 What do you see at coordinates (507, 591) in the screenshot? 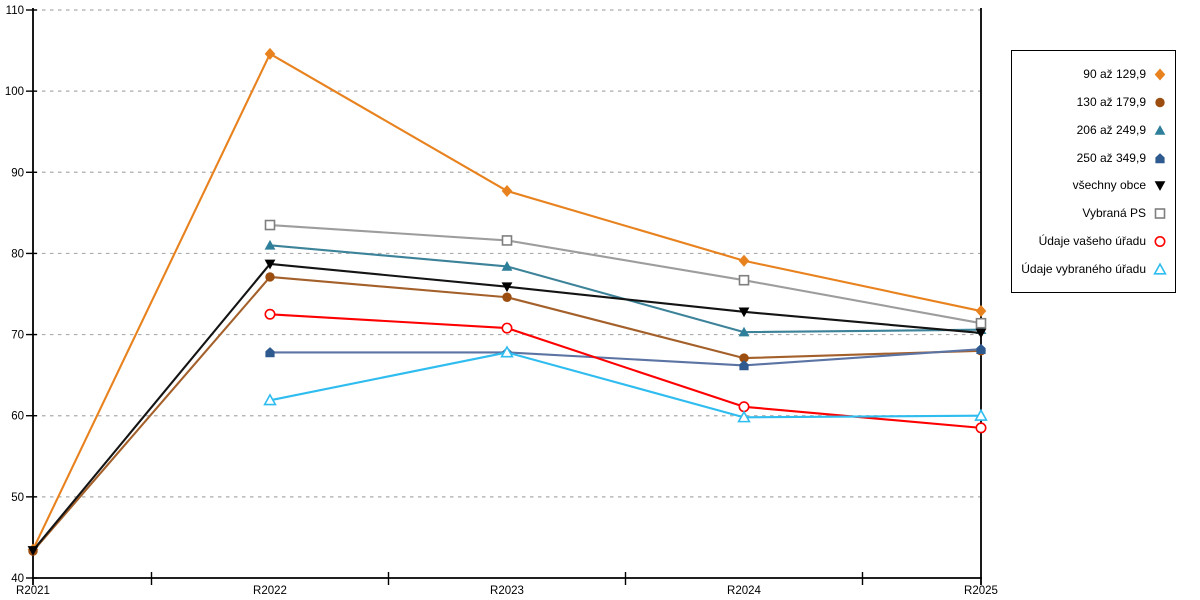
I see `x-axis-label: R2023` at bounding box center [507, 591].